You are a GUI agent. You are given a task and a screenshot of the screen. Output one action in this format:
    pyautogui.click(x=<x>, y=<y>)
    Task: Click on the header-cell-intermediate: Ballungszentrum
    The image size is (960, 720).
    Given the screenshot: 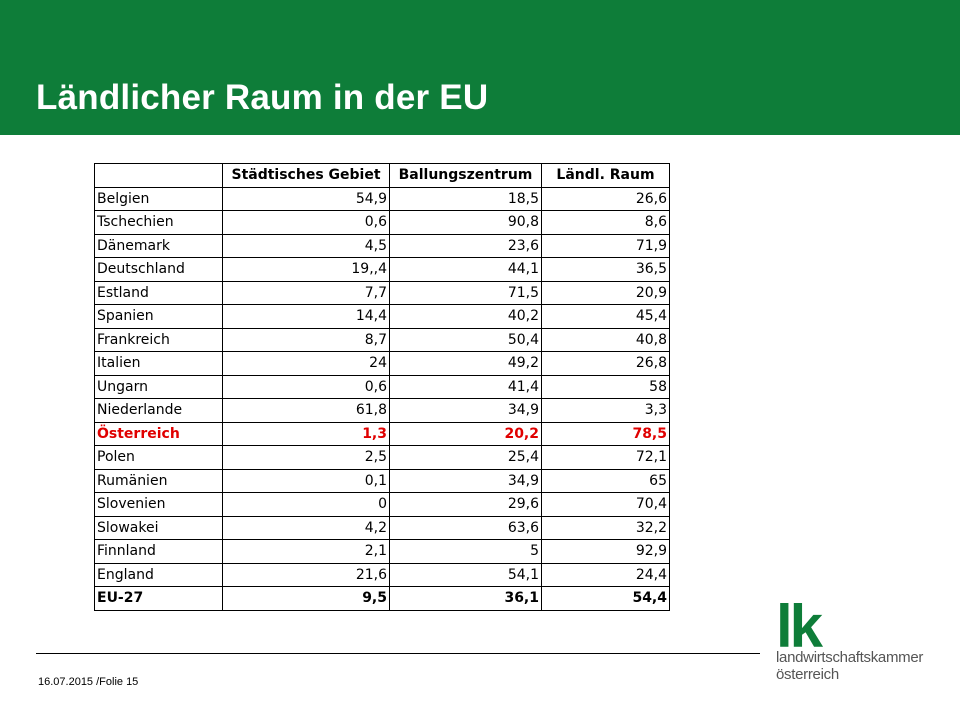 What is the action you would take?
    pyautogui.click(x=465, y=175)
    